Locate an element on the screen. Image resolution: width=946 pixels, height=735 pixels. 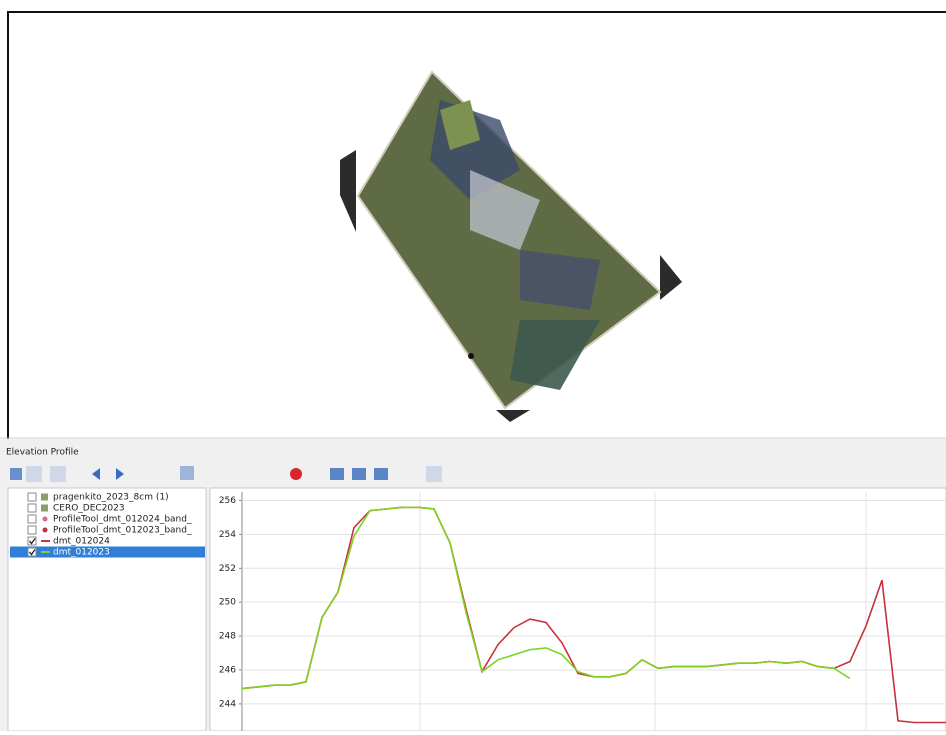
panel-title: Elevation Profile is located at coordinates (42, 453).